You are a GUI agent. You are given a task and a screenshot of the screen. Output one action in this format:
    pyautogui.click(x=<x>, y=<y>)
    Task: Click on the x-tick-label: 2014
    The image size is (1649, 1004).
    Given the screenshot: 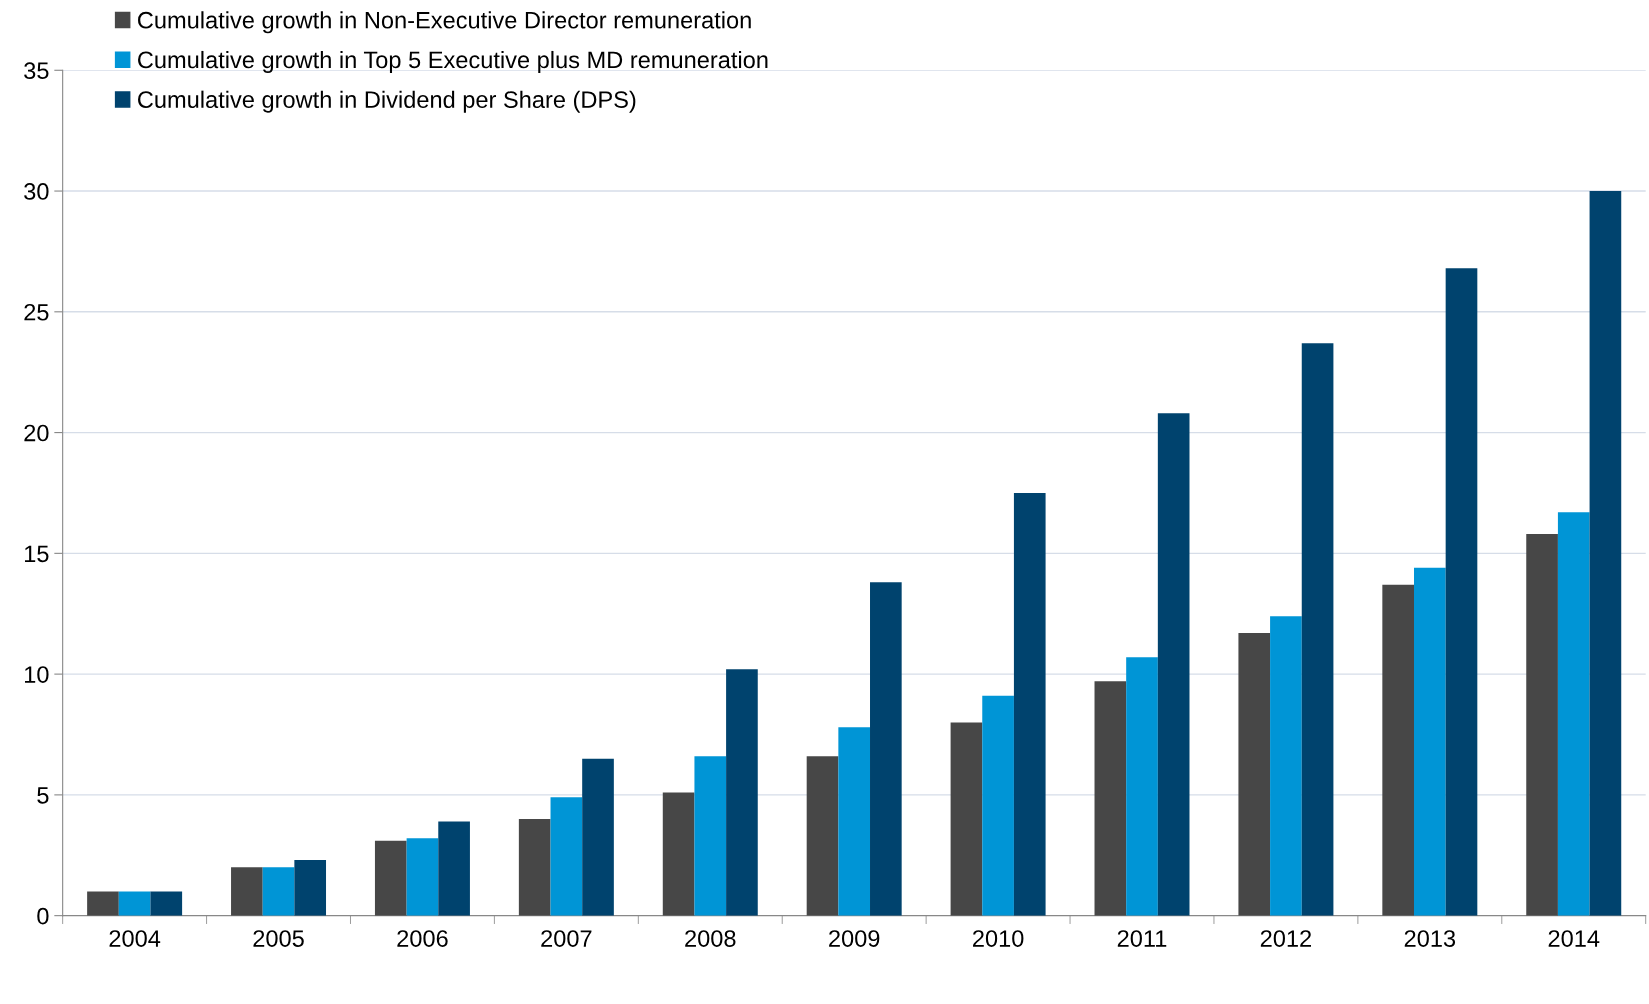 What is the action you would take?
    pyautogui.click(x=1574, y=938)
    